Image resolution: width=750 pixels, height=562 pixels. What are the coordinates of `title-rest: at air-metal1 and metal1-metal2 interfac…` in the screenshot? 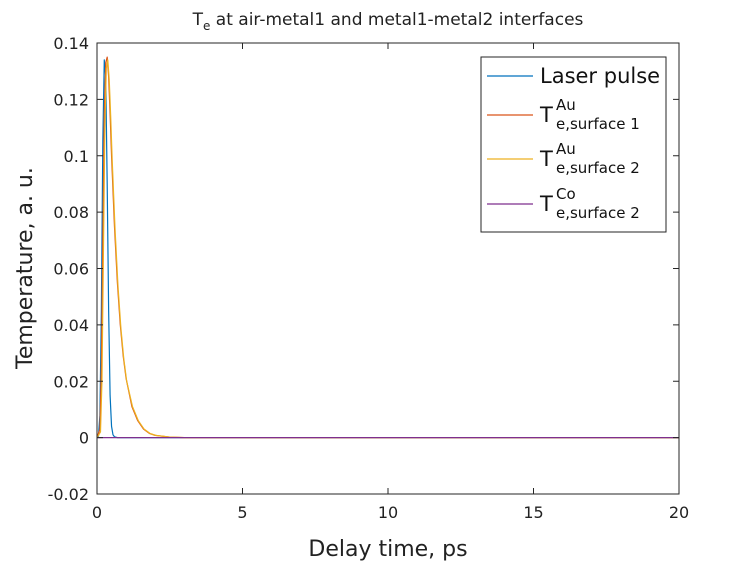 It's located at (396, 20).